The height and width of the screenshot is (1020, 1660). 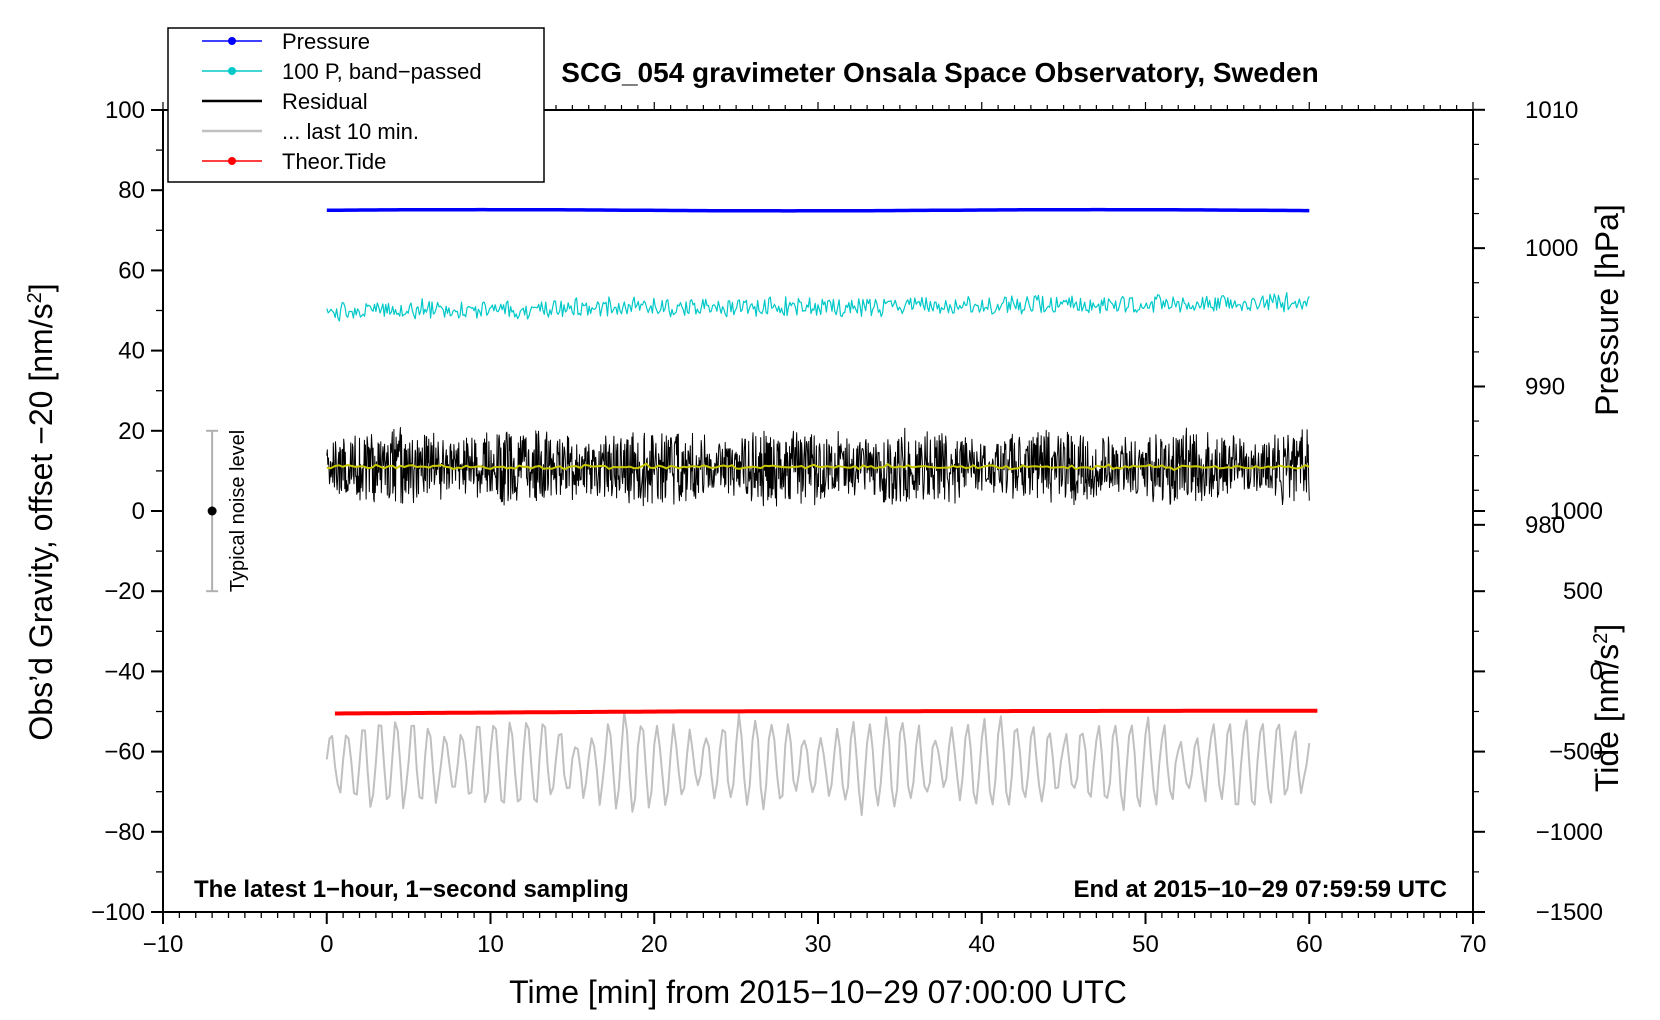 What do you see at coordinates (326, 41) in the screenshot?
I see `legend-label: Pressure` at bounding box center [326, 41].